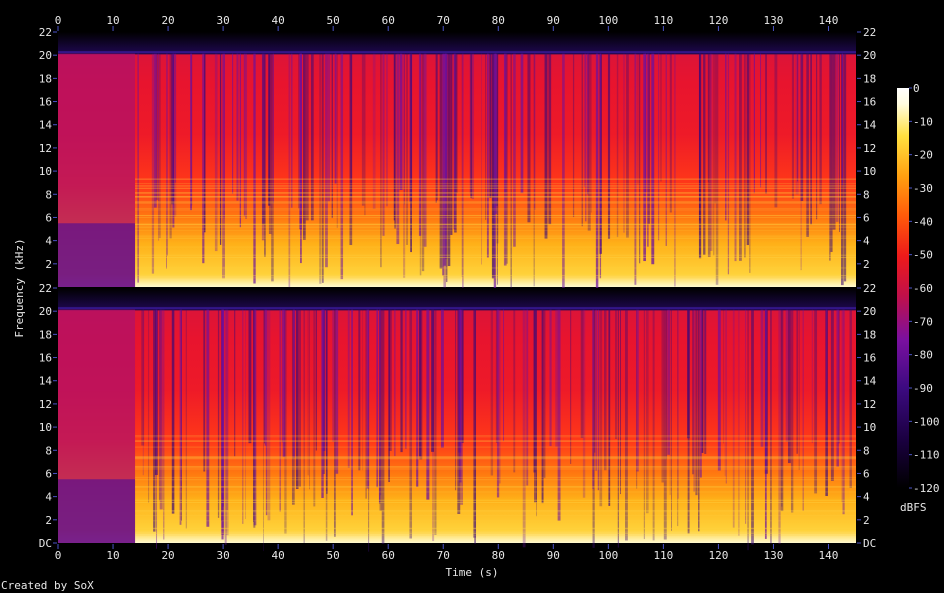 This screenshot has width=944, height=593. Describe the element at coordinates (923, 288) in the screenshot. I see `colorbar-tick-label: -60` at that location.